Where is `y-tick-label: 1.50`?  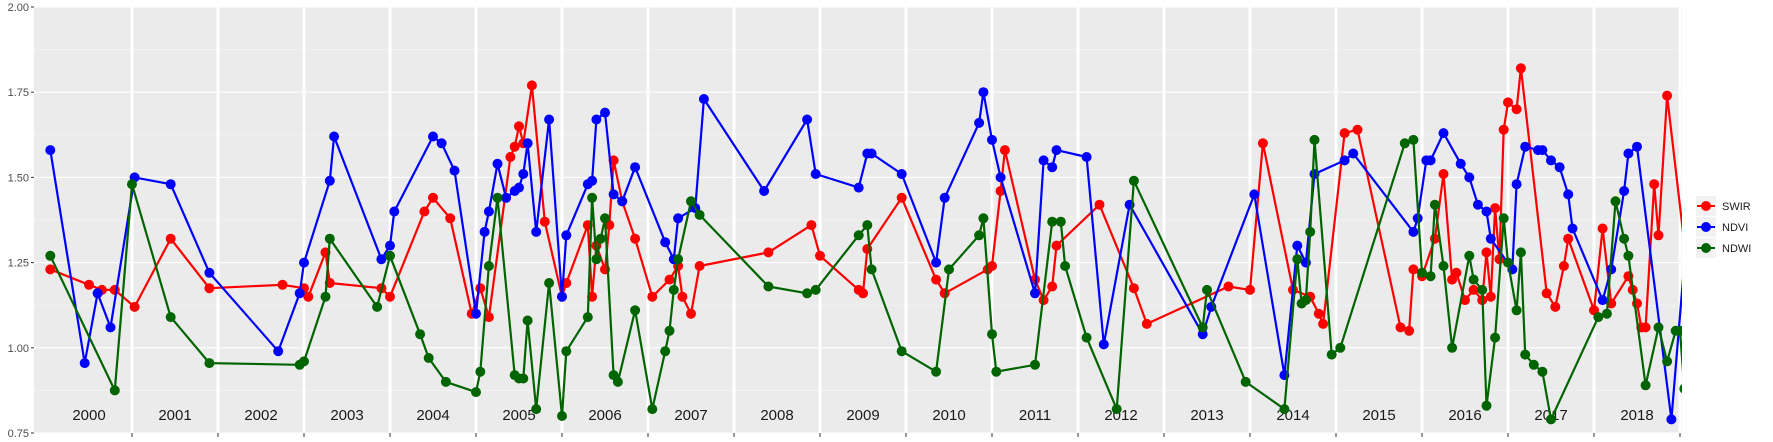 y-tick-label: 1.50 is located at coordinates (18, 178).